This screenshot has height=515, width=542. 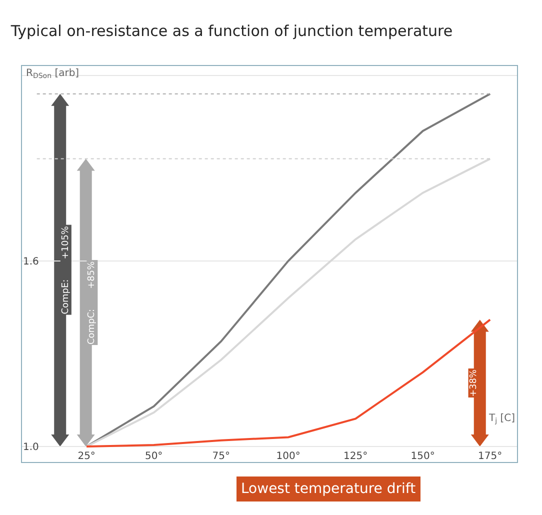 I want to click on x-axis-title: T$_{j}$ [C], so click(x=502, y=419).